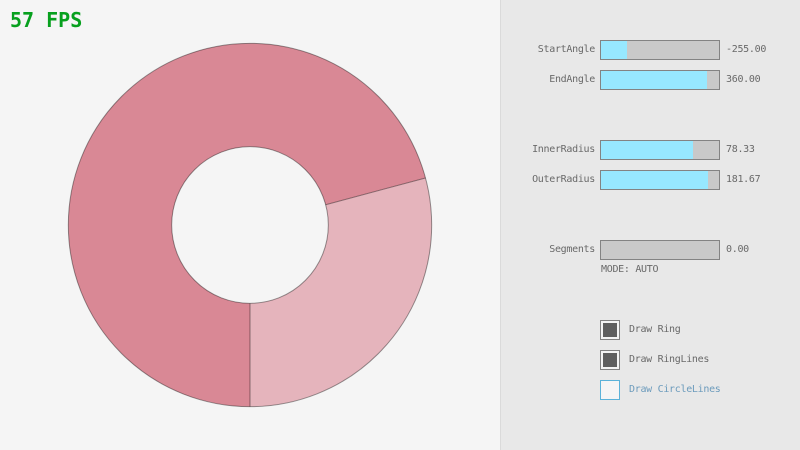 The image size is (800, 450). I want to click on segments-row: Segments 0.00, so click(650, 250).